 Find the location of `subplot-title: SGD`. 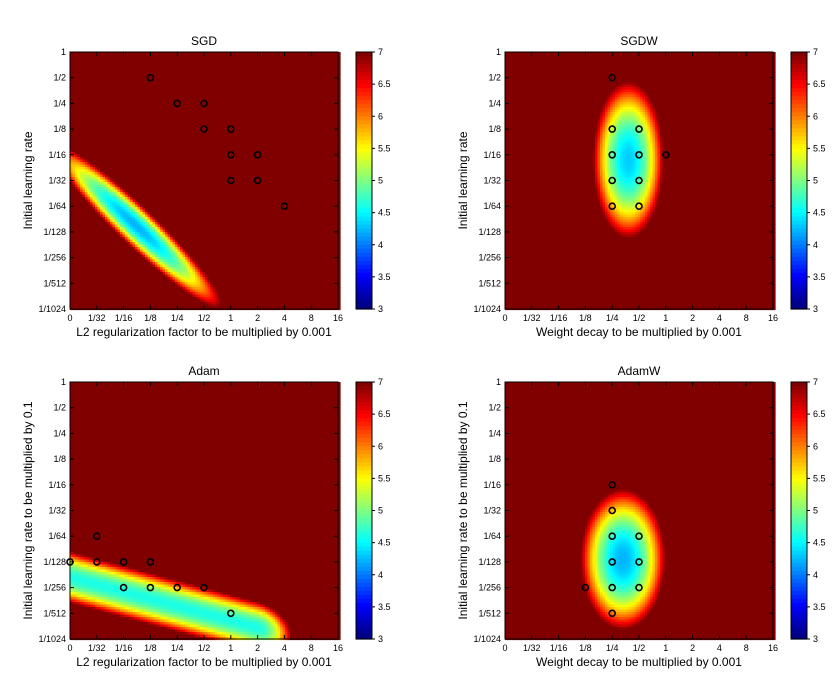

subplot-title: SGD is located at coordinates (204, 41).